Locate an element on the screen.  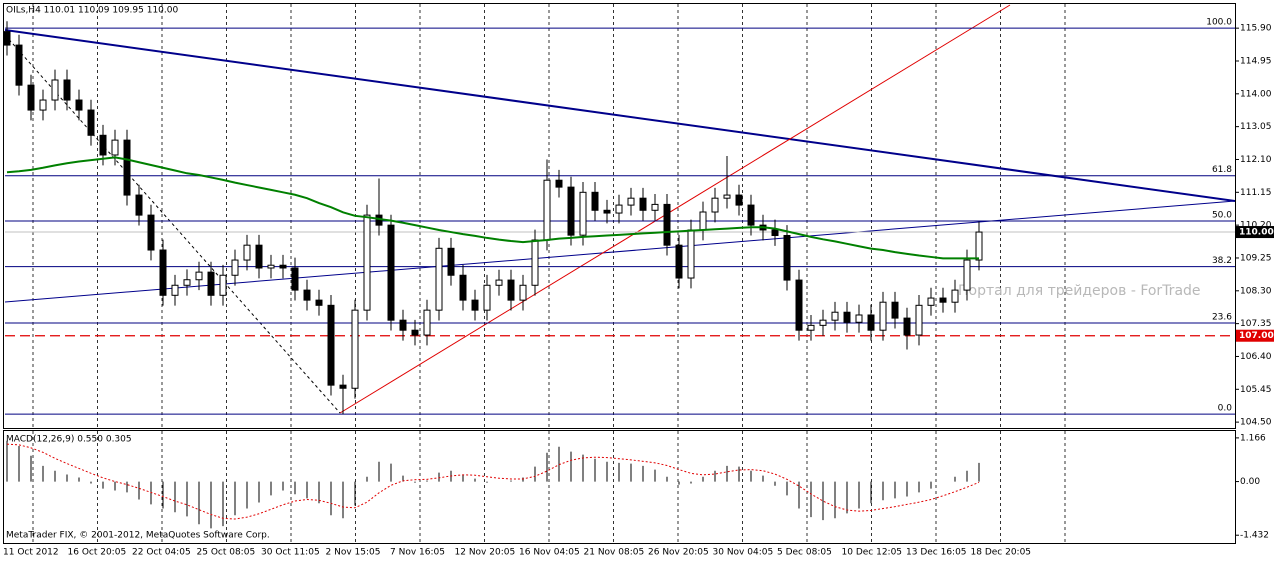
y-tick-label: 104.50 is located at coordinates (1256, 423).